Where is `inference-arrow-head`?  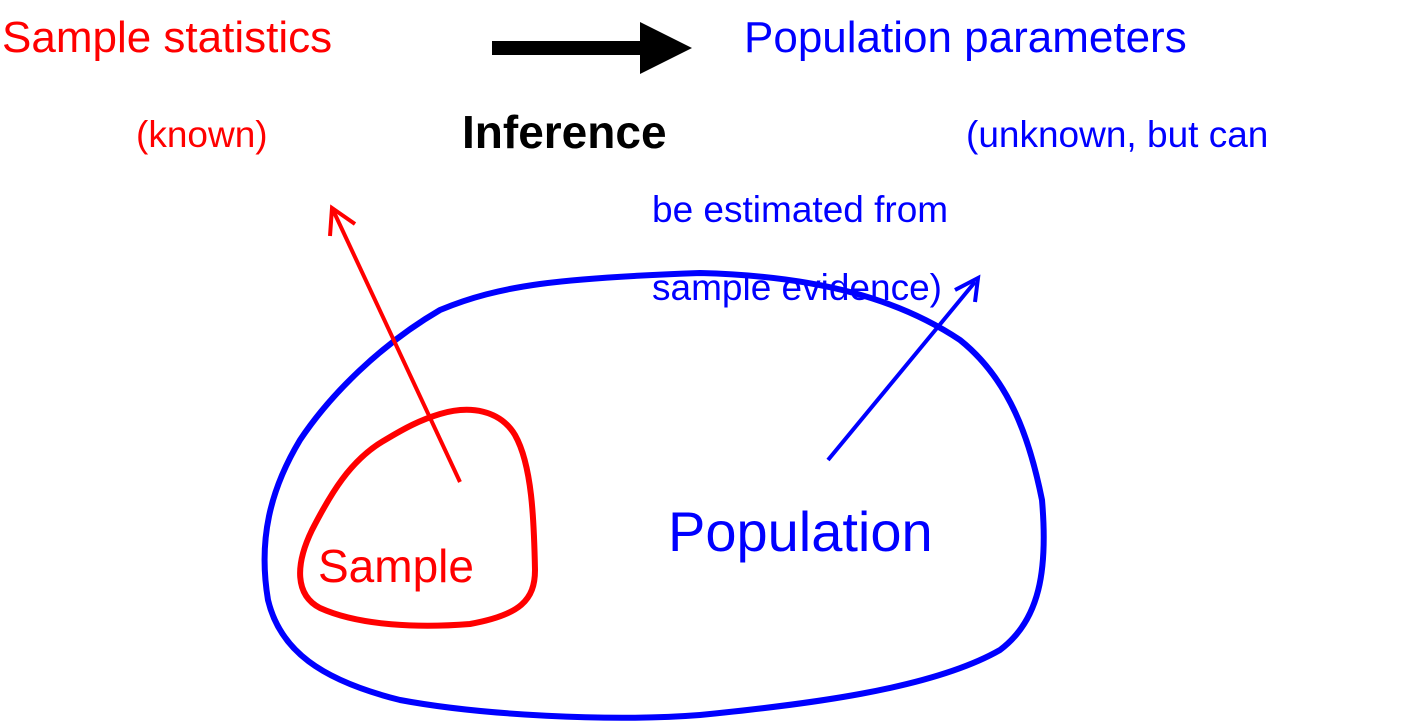
inference-arrow-head is located at coordinates (666, 48).